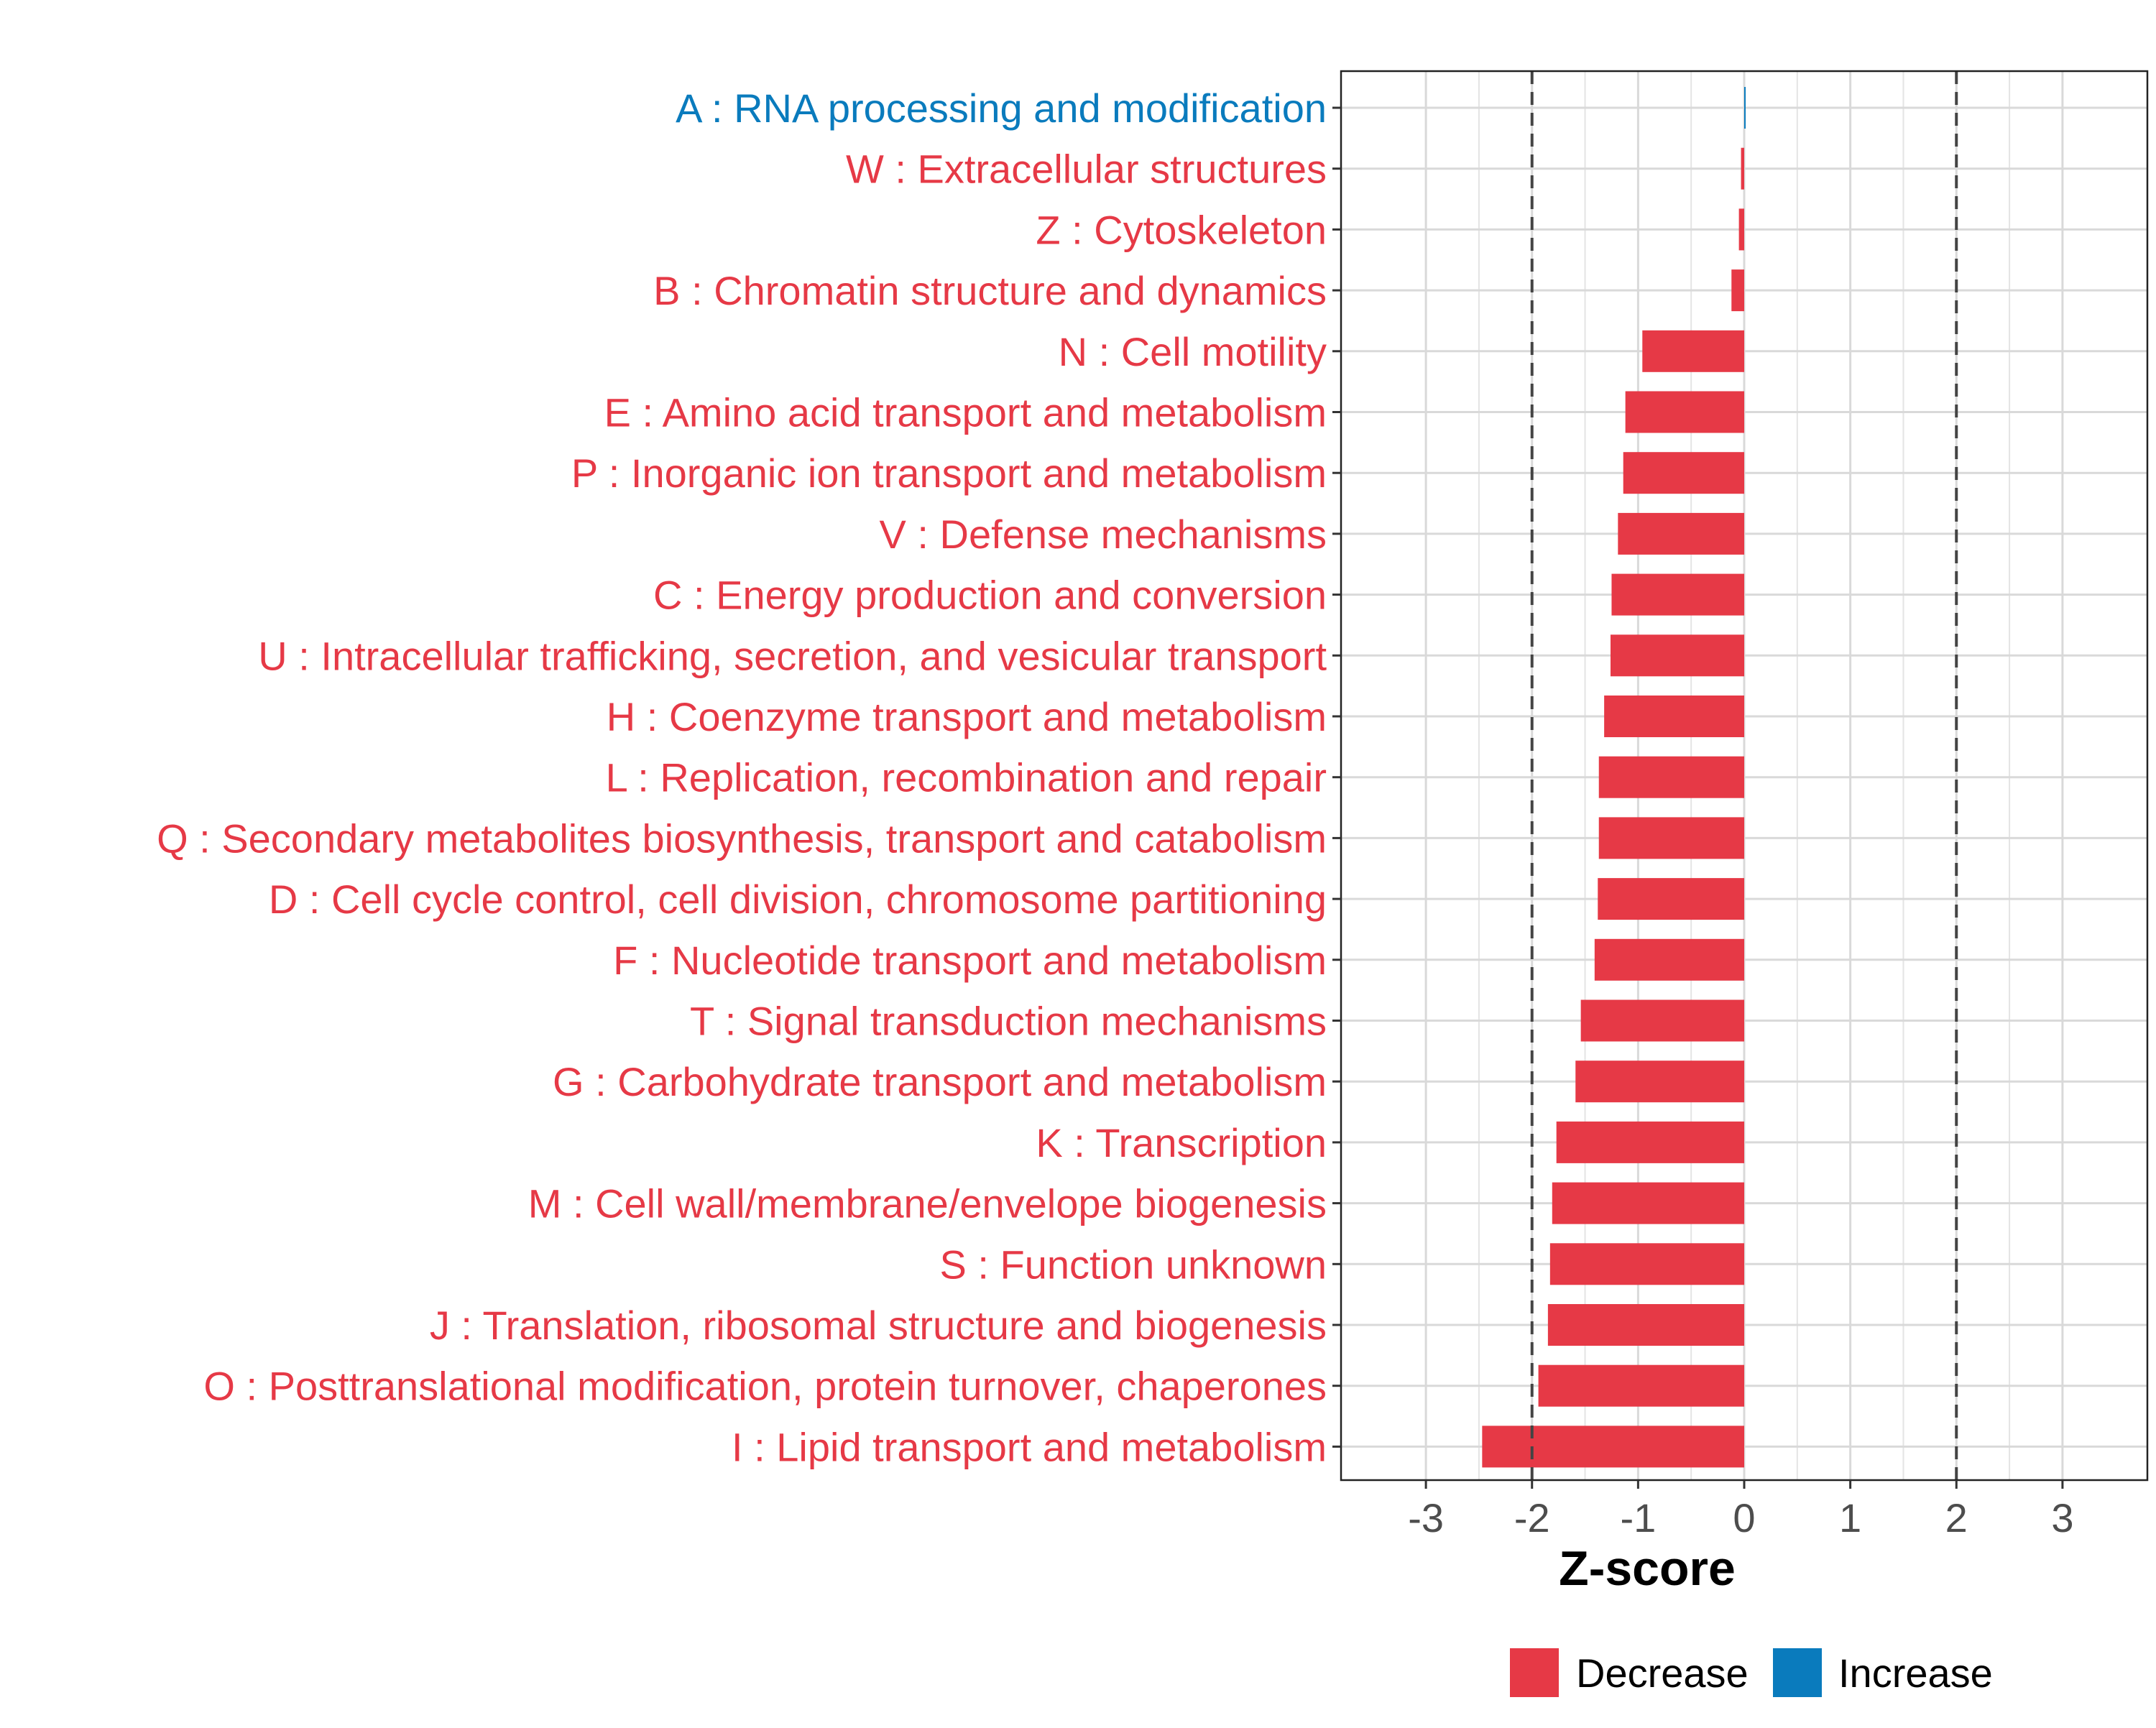 Image resolution: width=2156 pixels, height=1728 pixels. What do you see at coordinates (1001, 108) in the screenshot?
I see `category-label: A : RNA processing and modification` at bounding box center [1001, 108].